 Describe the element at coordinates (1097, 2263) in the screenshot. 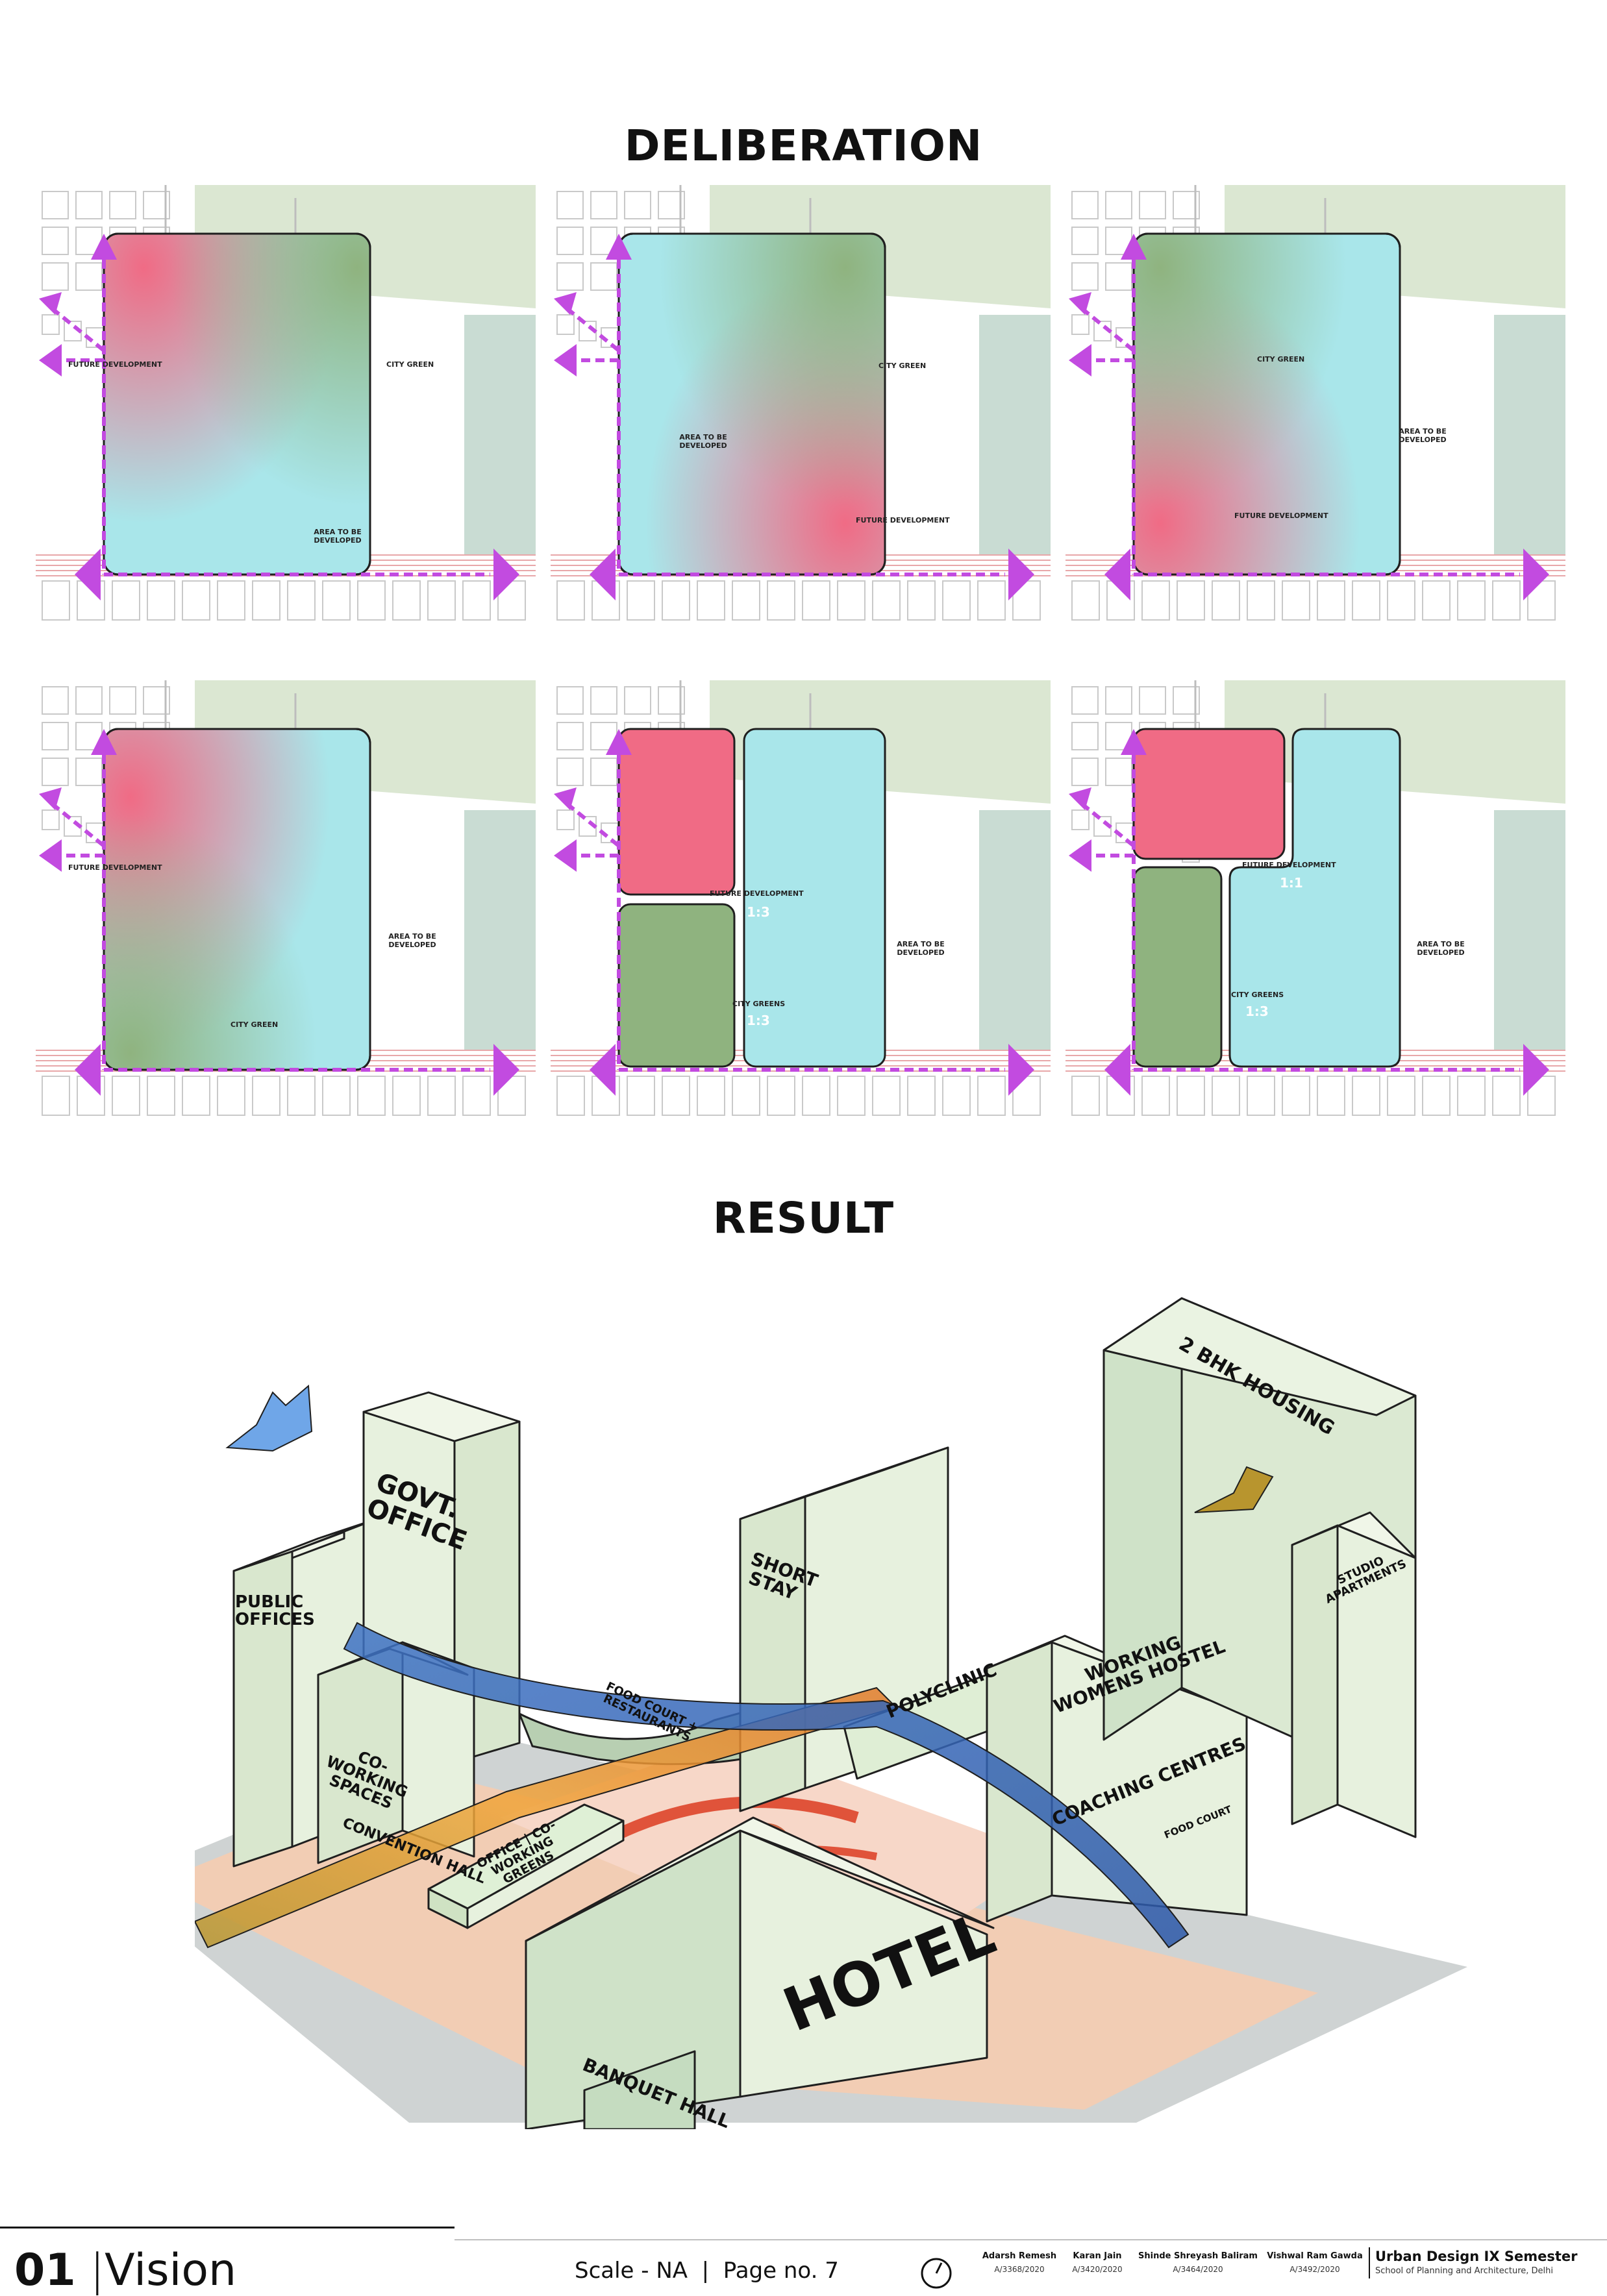

I see `student-2: Karan Jain A/3420/2020` at that location.